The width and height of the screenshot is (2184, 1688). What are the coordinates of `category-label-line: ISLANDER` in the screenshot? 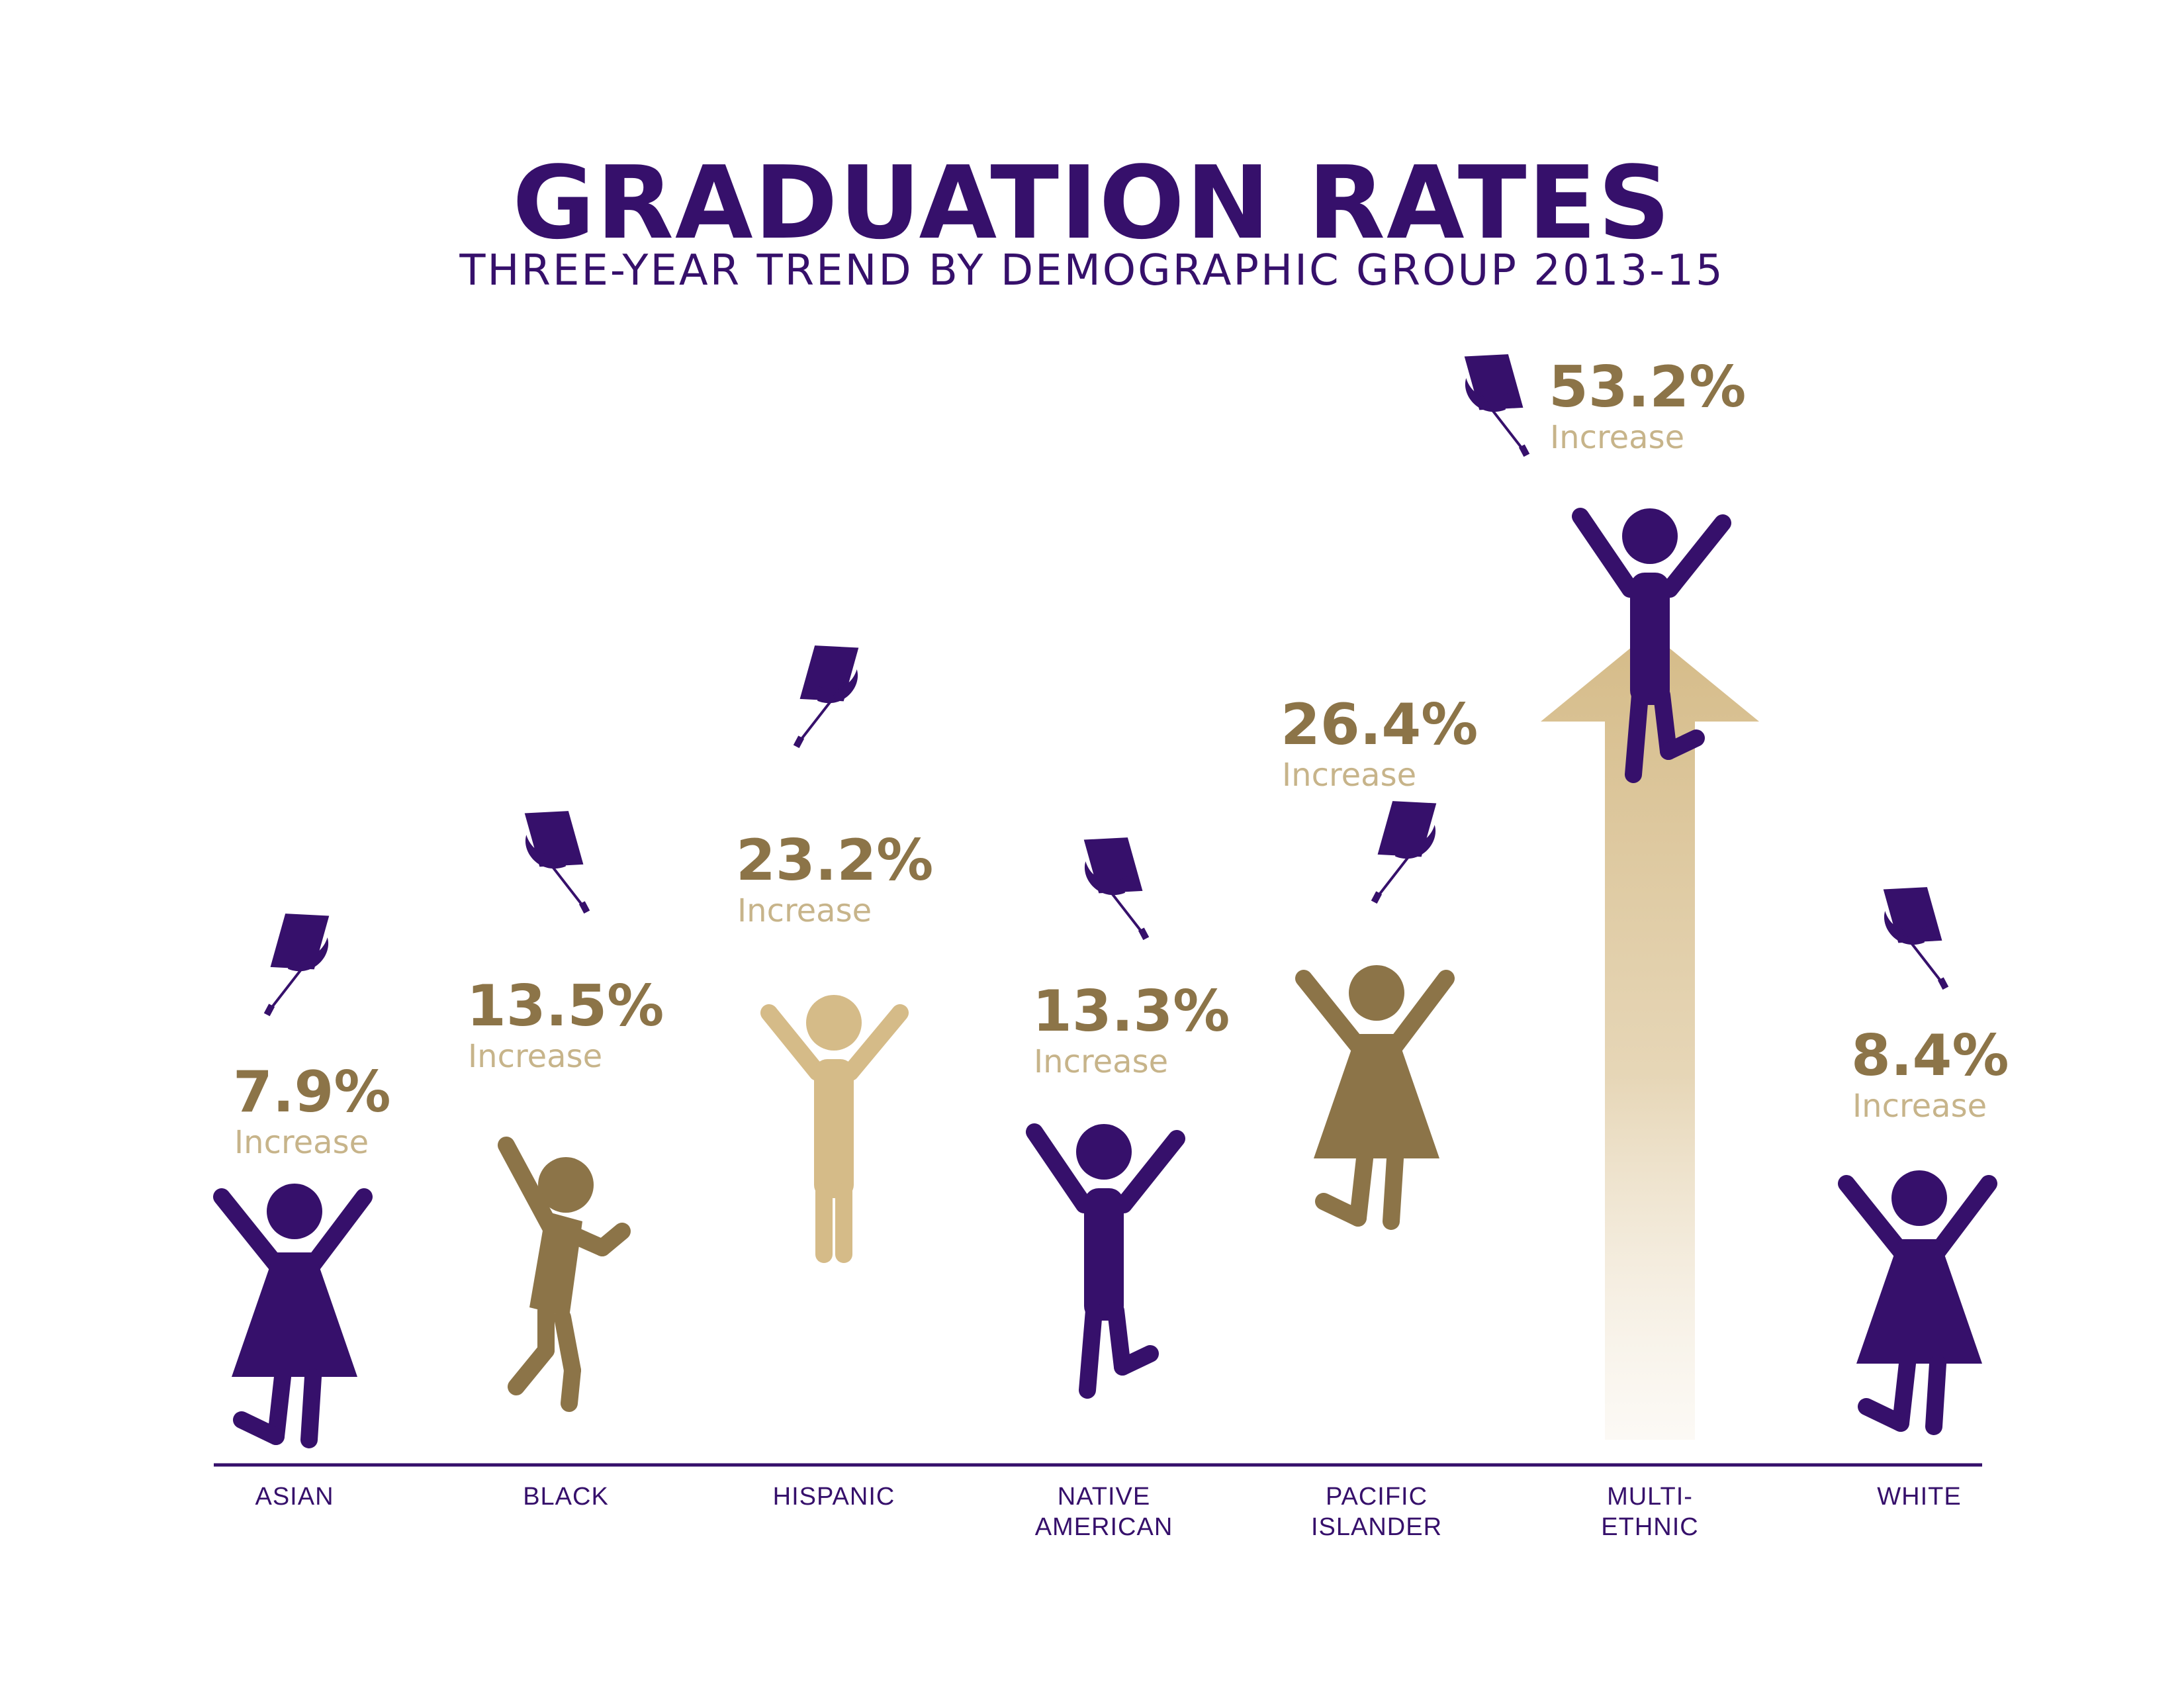 It's located at (1376, 1527).